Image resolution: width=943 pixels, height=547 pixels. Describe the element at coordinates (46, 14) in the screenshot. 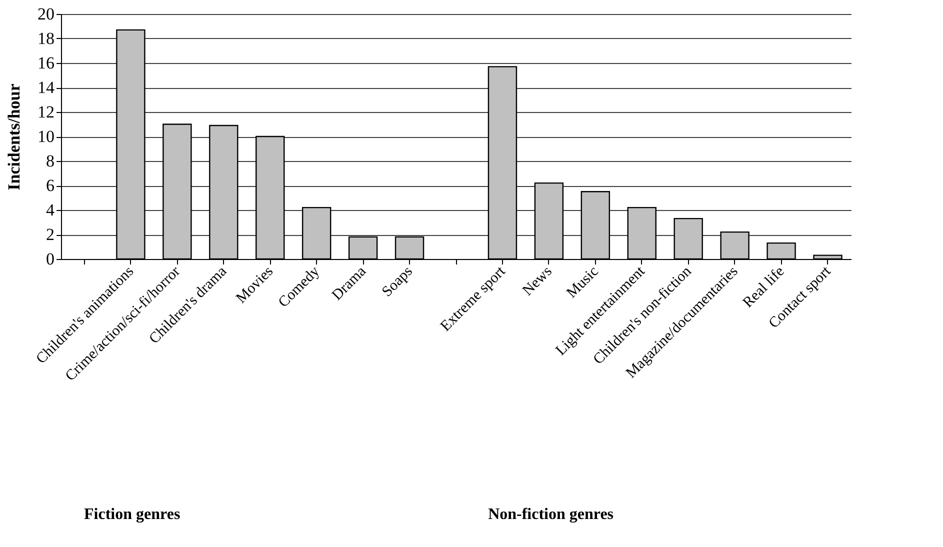

I see `y-tick-label: 20` at that location.